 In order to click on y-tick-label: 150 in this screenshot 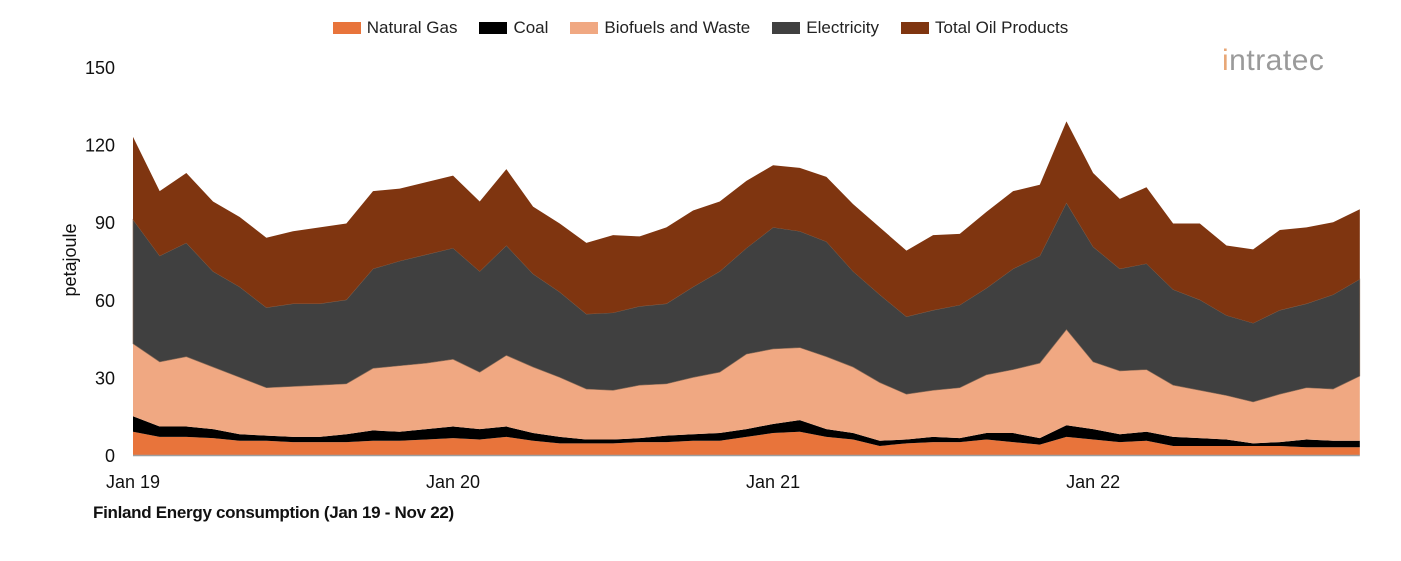, I will do `click(100, 68)`.